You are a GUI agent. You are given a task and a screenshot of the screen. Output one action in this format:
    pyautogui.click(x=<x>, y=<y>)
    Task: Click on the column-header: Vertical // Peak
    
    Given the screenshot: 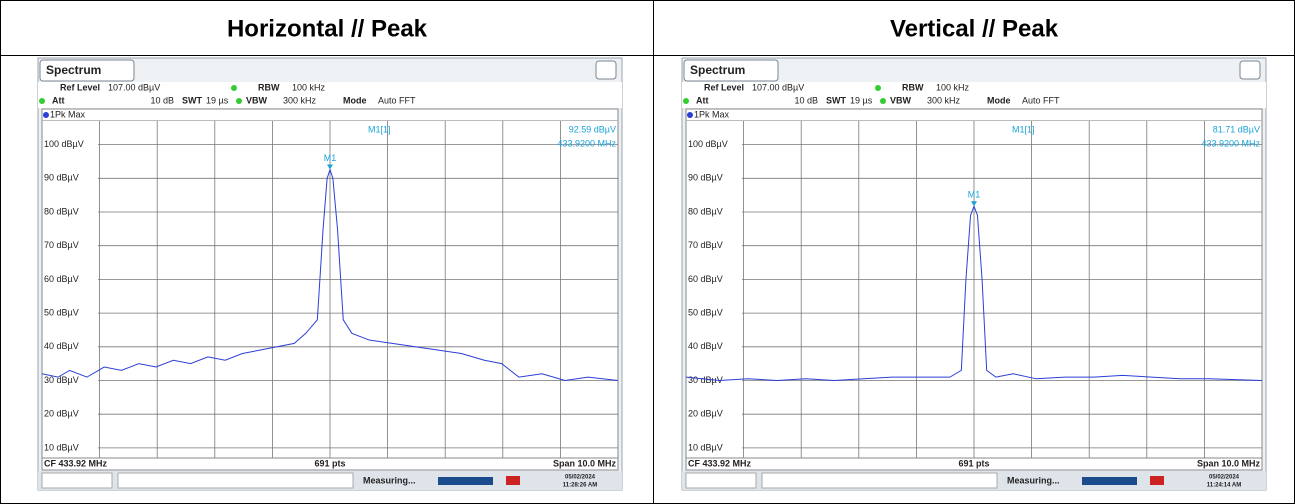 What is the action you would take?
    pyautogui.click(x=974, y=28)
    